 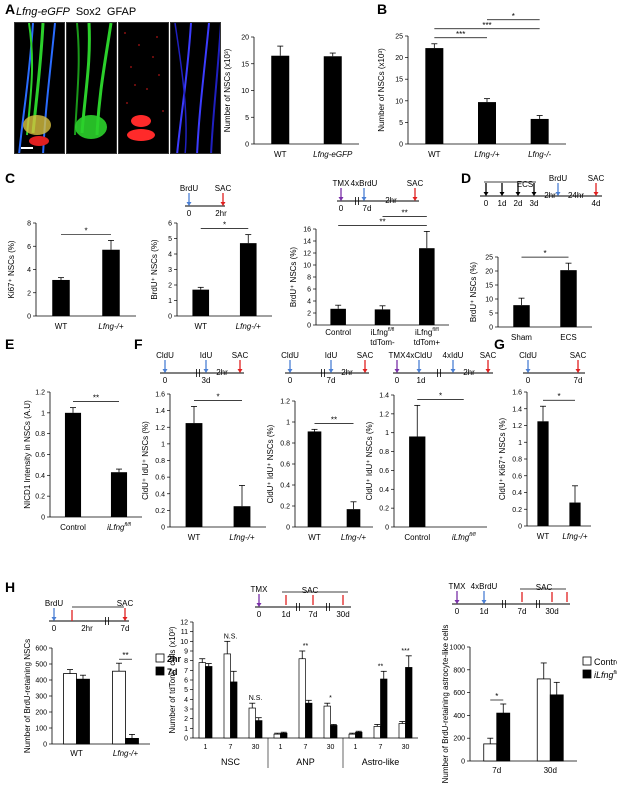 I want to click on timeline-tick-label: 30d, so click(x=551, y=611).